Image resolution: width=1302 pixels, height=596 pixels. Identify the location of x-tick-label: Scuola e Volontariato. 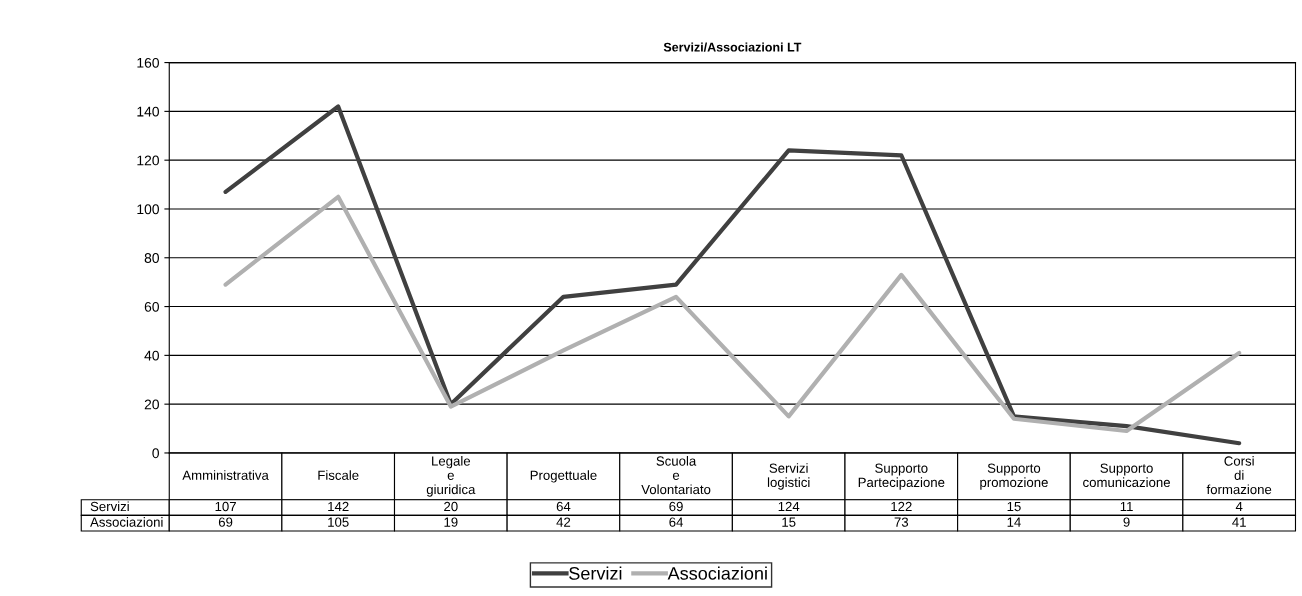
(676, 475).